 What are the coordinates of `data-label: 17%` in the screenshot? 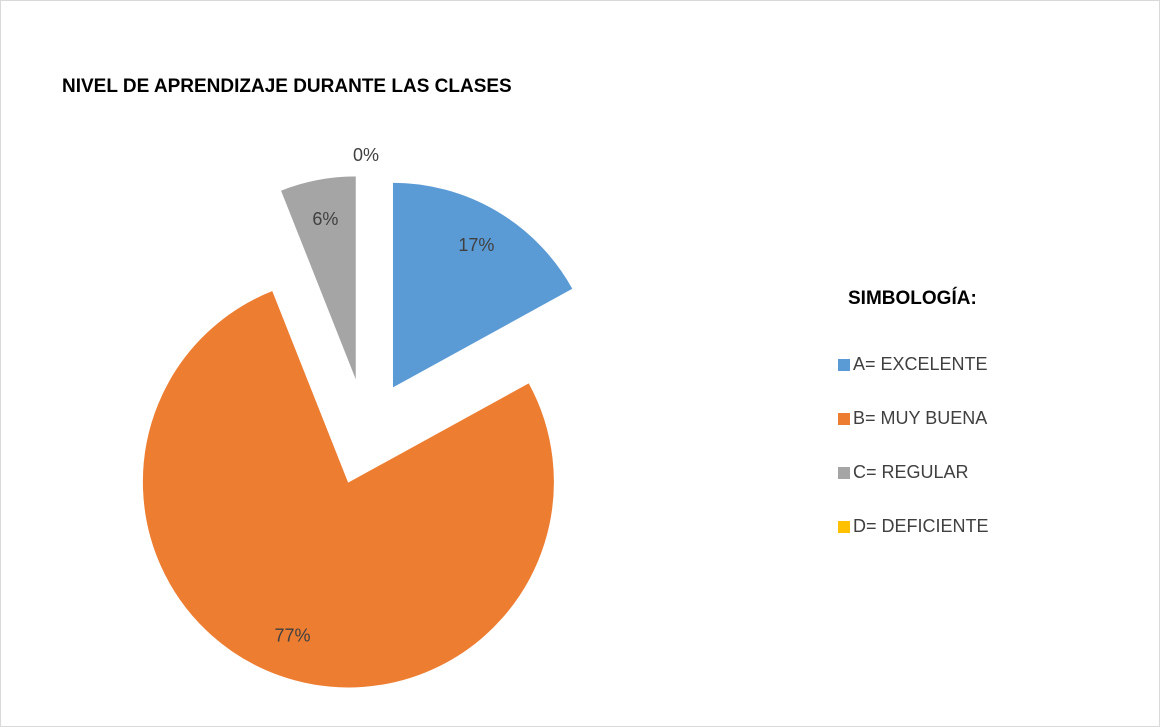 It's located at (476, 245).